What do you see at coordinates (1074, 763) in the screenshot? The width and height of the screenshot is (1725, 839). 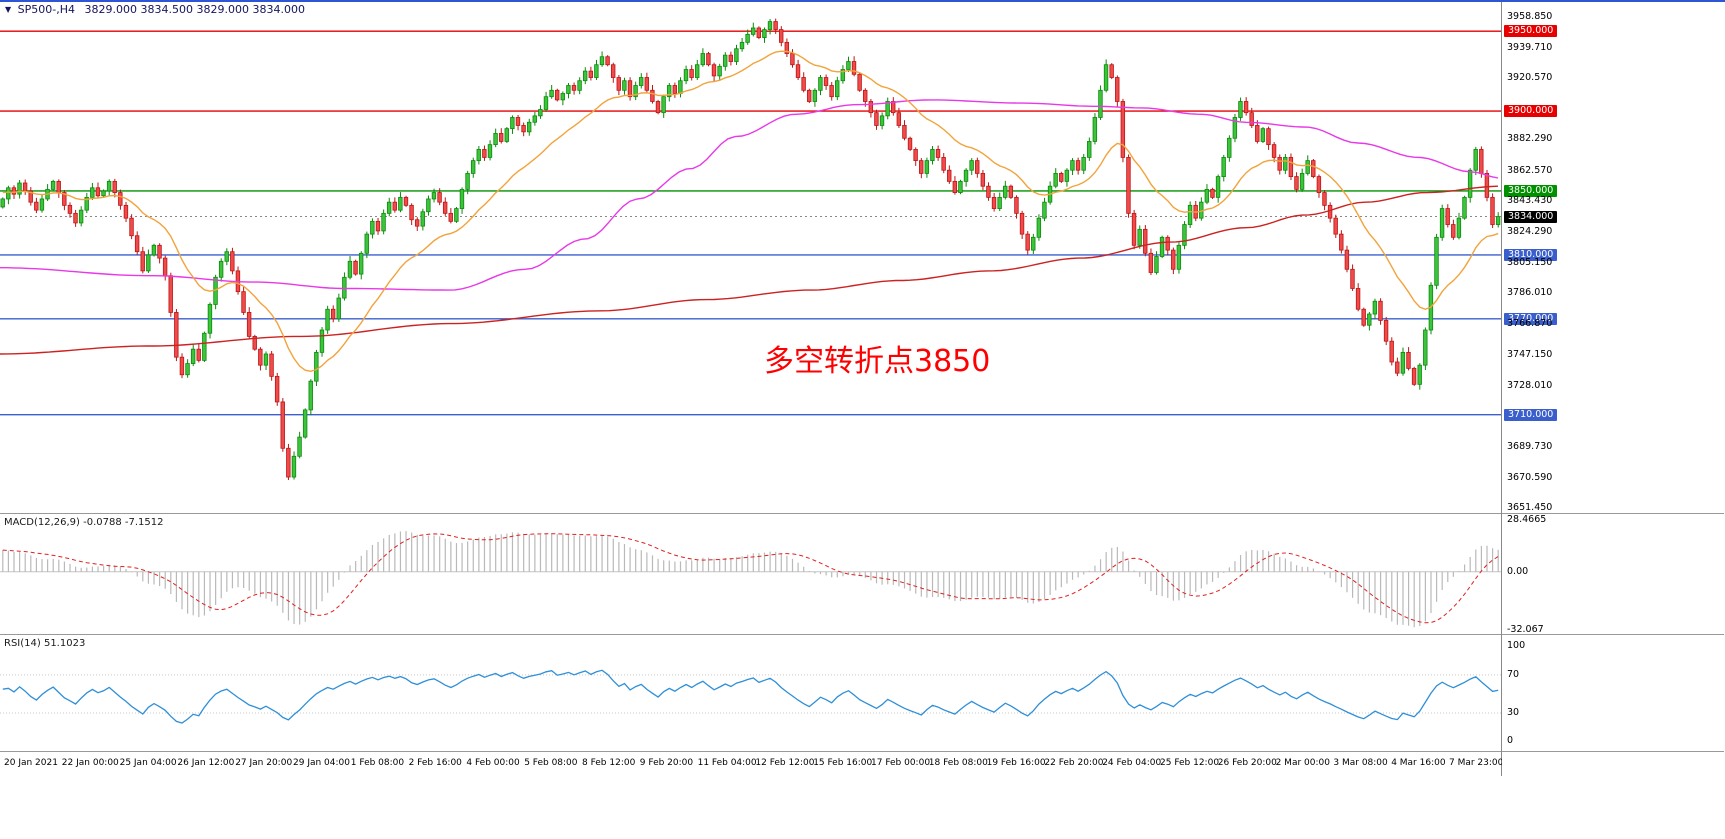 I see `time-axis-label: 22 Feb 20:00` at bounding box center [1074, 763].